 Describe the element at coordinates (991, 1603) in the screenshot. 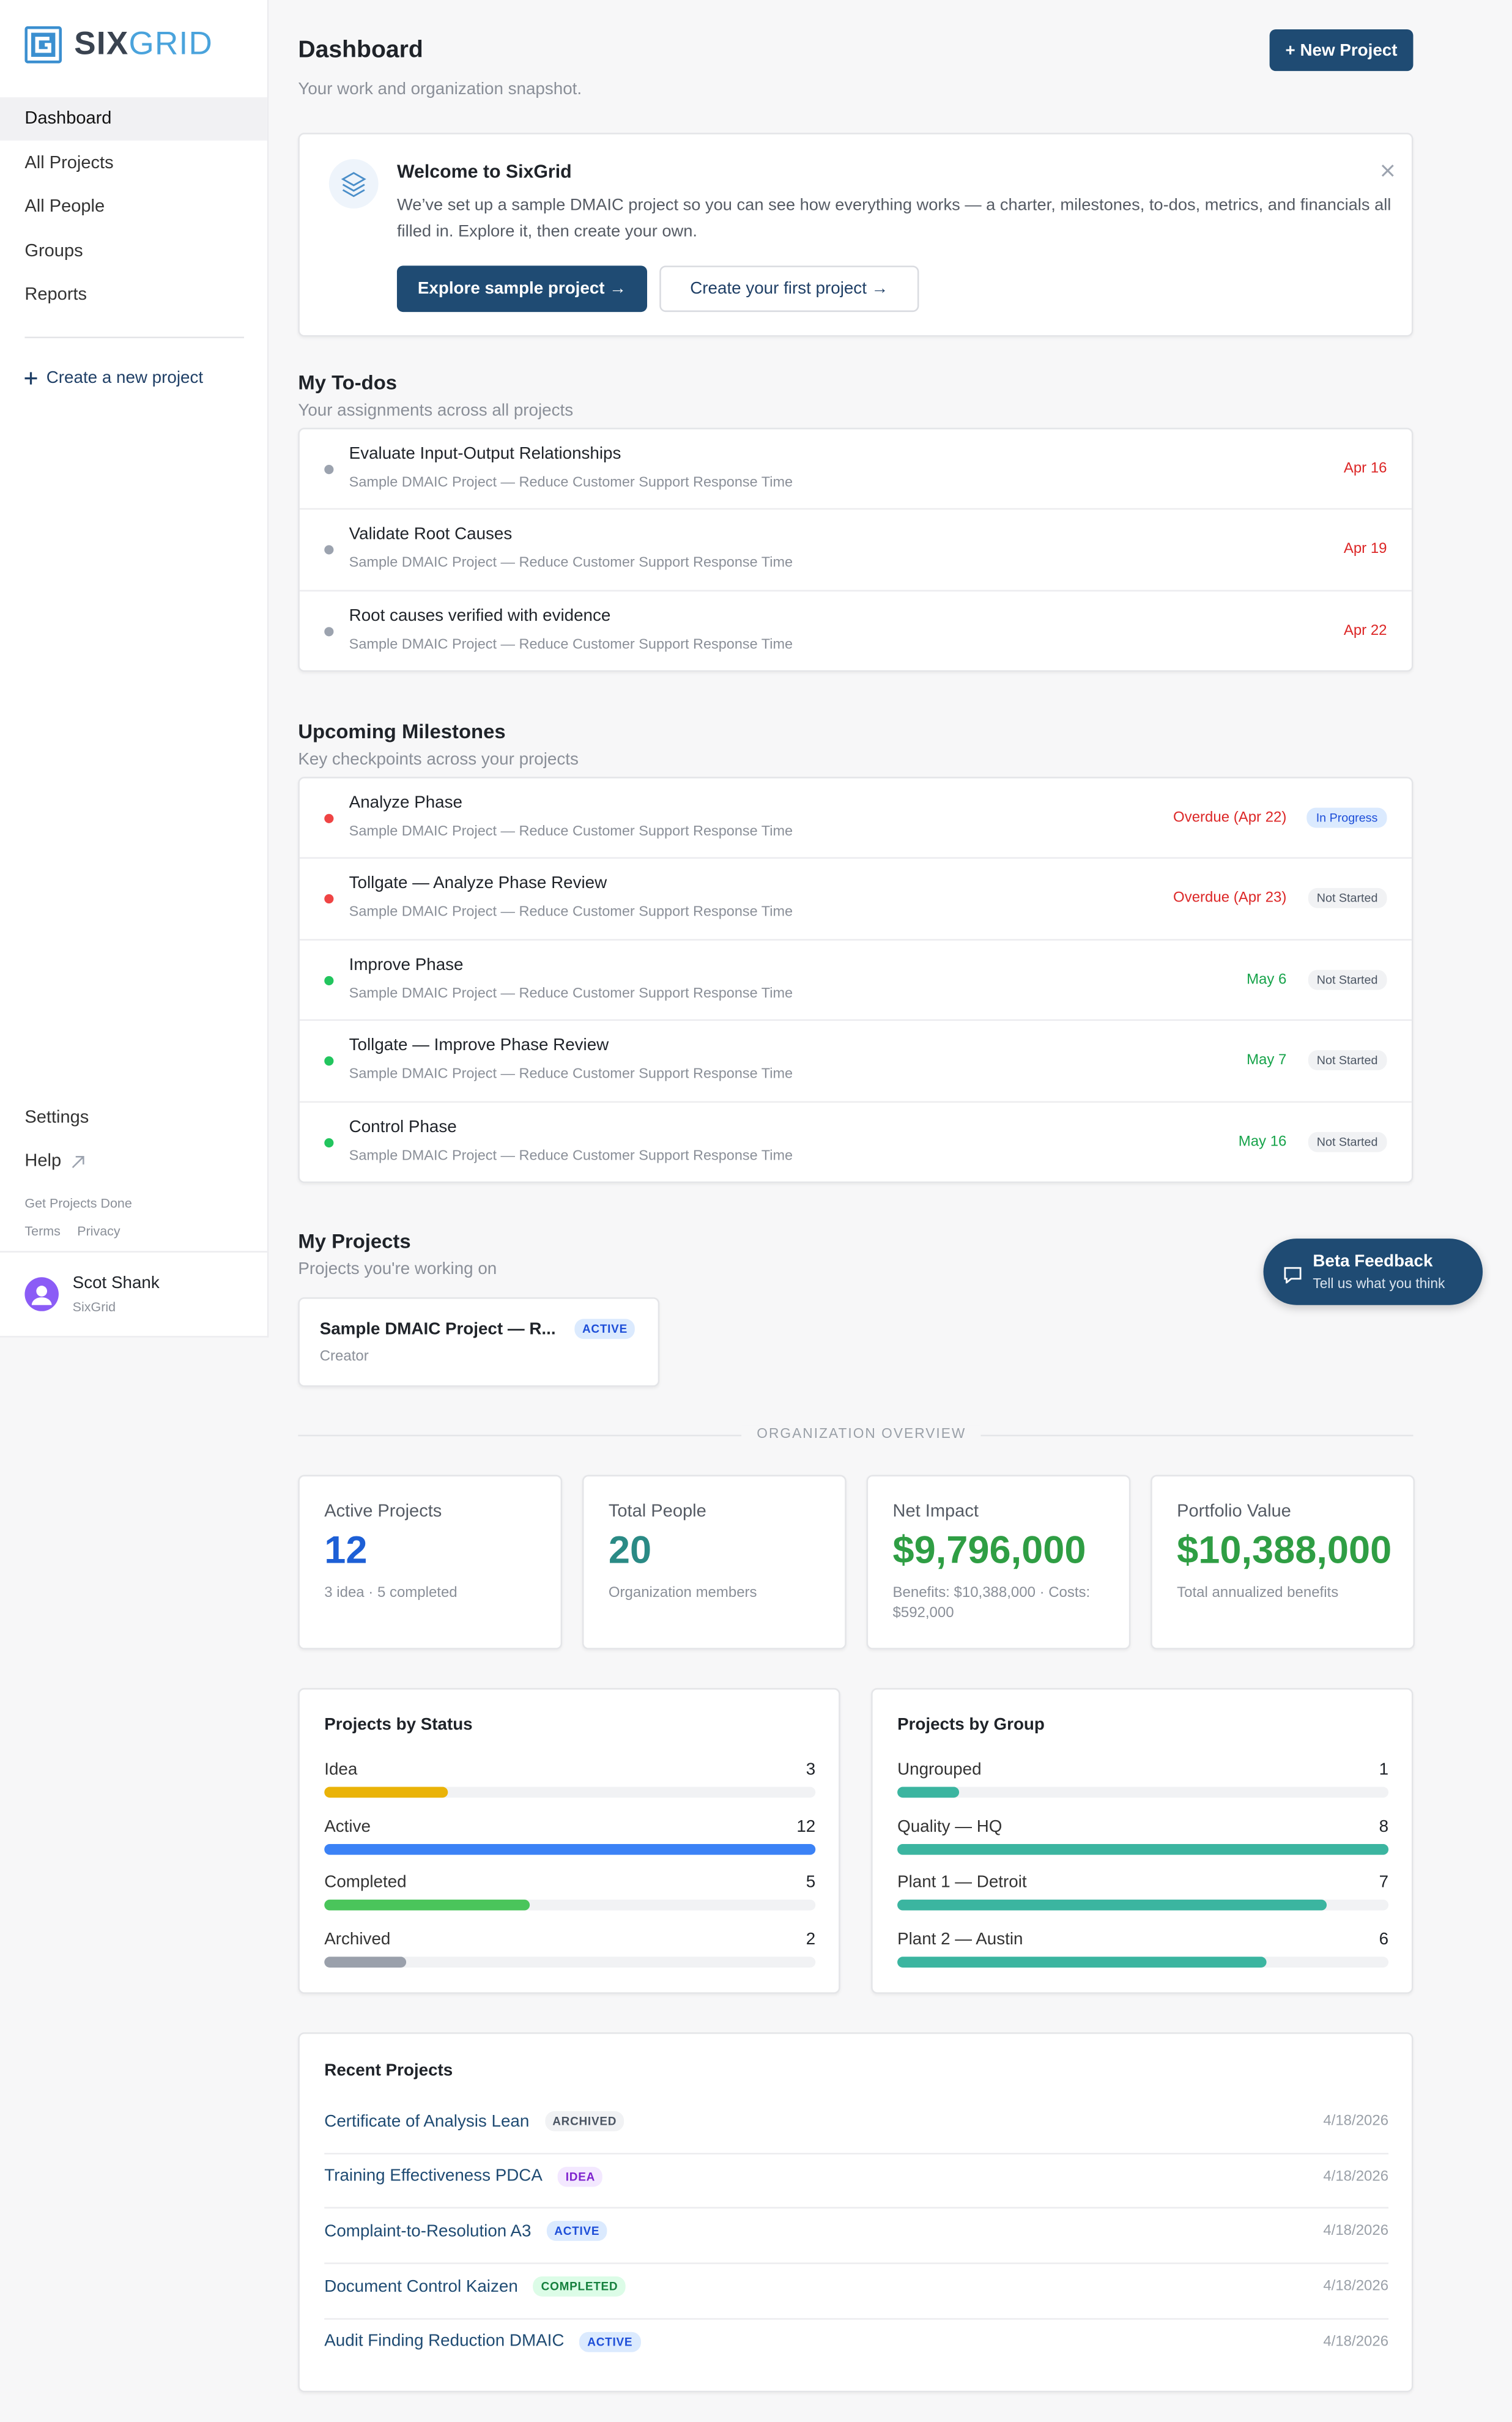

I see `stat-note: Benefits: $10,388,000 · Costs: $592,000` at that location.